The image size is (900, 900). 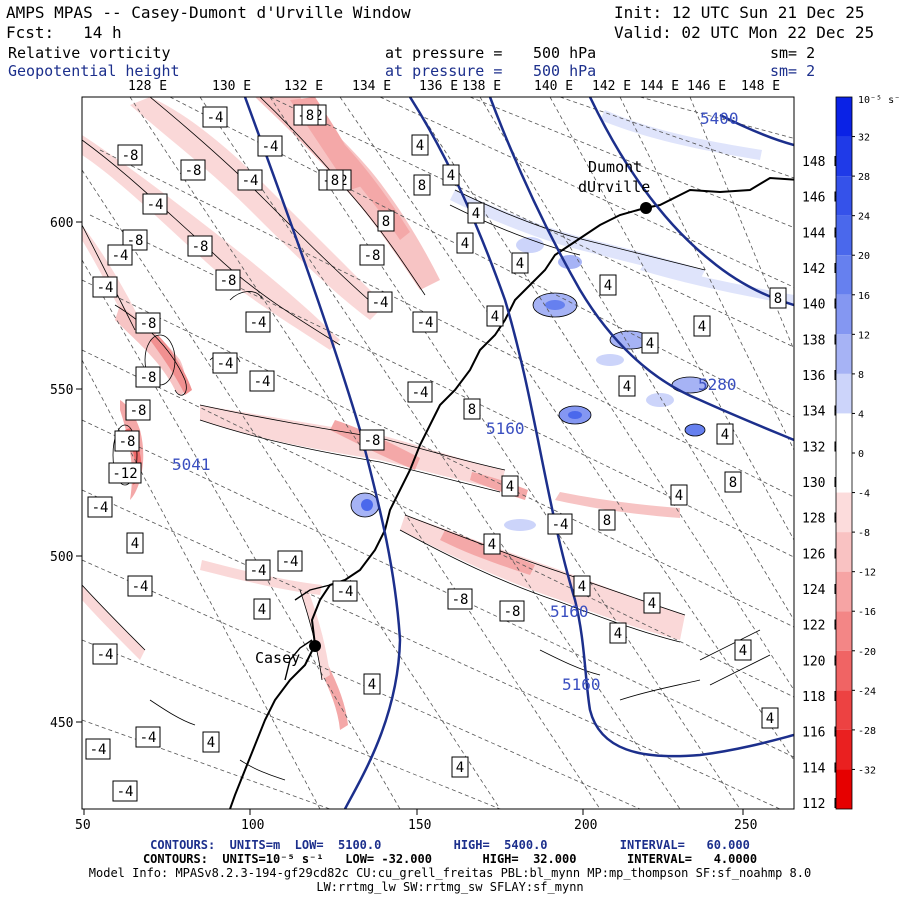 What do you see at coordinates (821, 519) in the screenshot?
I see `right-lat-label: 128 E` at bounding box center [821, 519].